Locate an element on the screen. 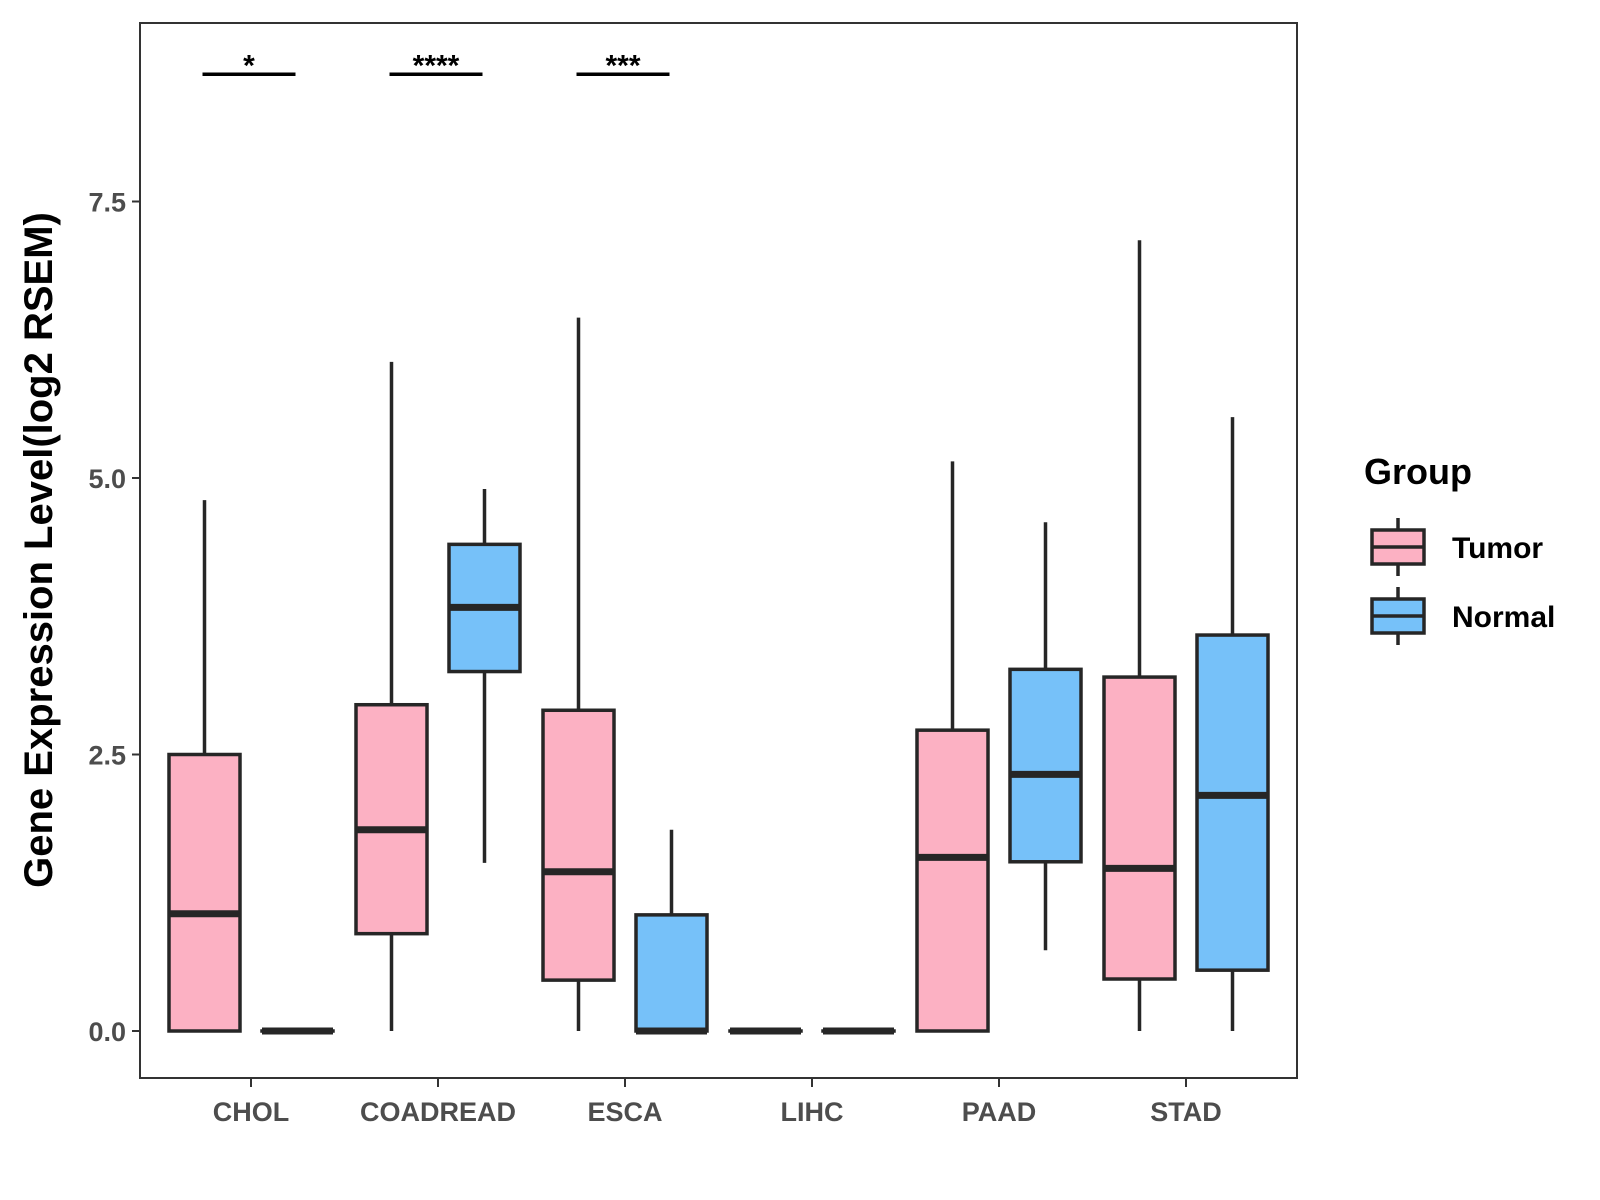 This screenshot has width=1600, height=1200. legend-items: Tumor Normal is located at coordinates (1462, 581).